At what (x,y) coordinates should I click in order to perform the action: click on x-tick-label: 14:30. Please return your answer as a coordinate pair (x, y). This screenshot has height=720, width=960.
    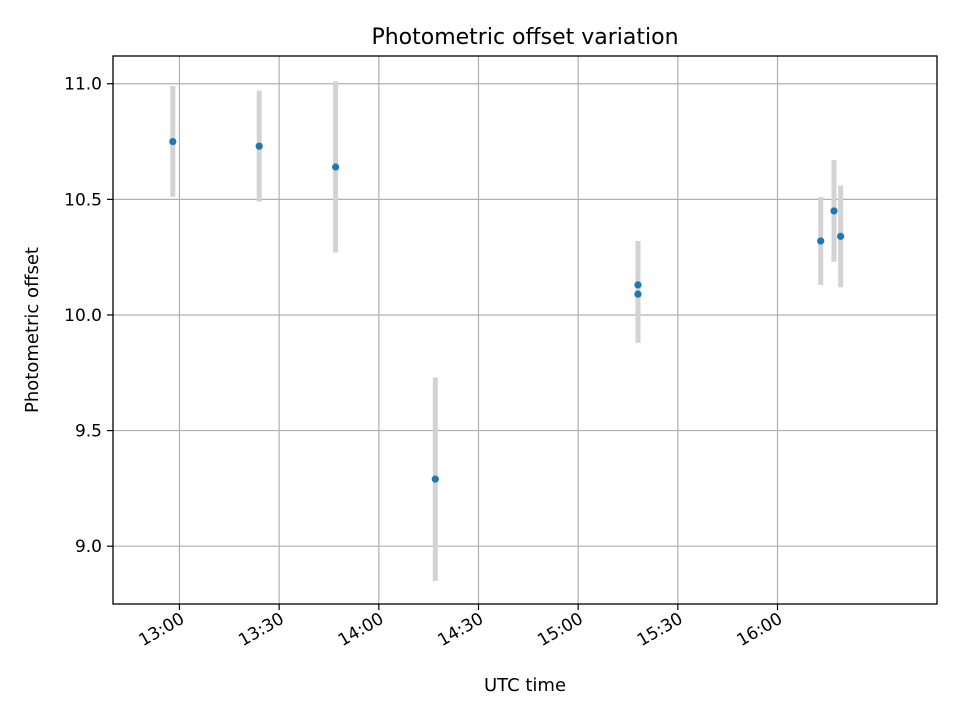
    Looking at the image, I should click on (461, 630).